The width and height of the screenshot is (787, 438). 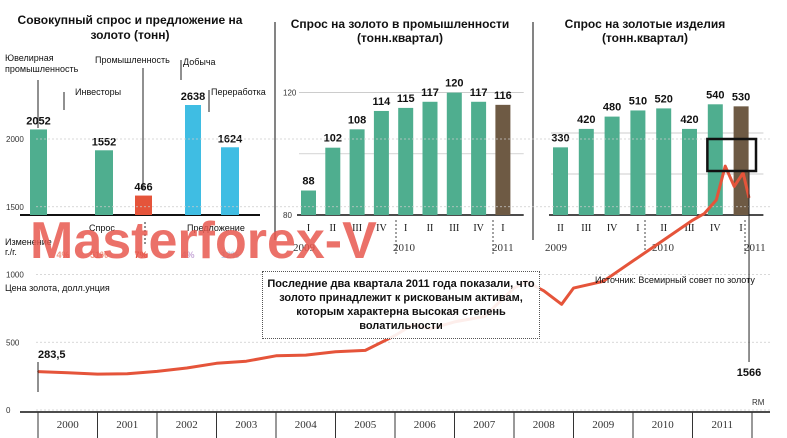 What do you see at coordinates (365, 425) in the screenshot?
I see `price-xtick: 2005` at bounding box center [365, 425].